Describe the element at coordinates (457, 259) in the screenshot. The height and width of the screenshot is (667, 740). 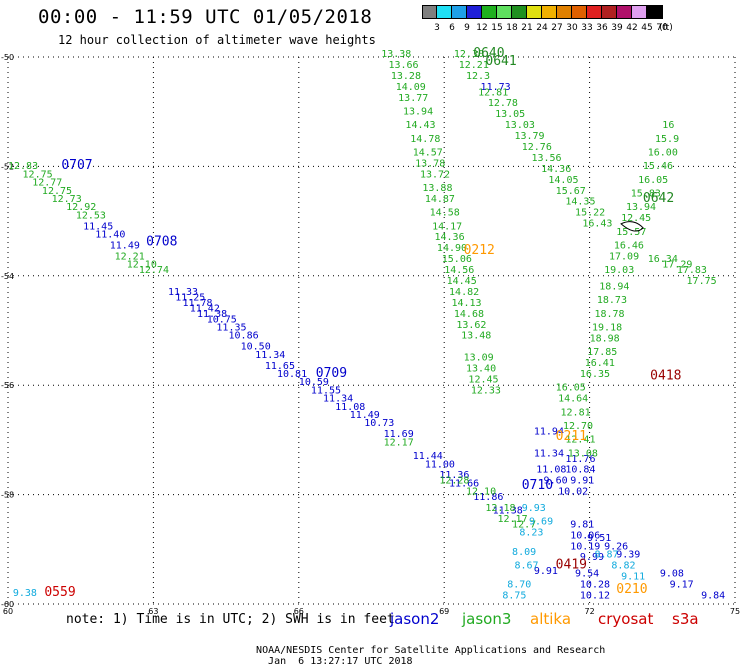
I see `jason3-swh-label: 15.06` at that location.